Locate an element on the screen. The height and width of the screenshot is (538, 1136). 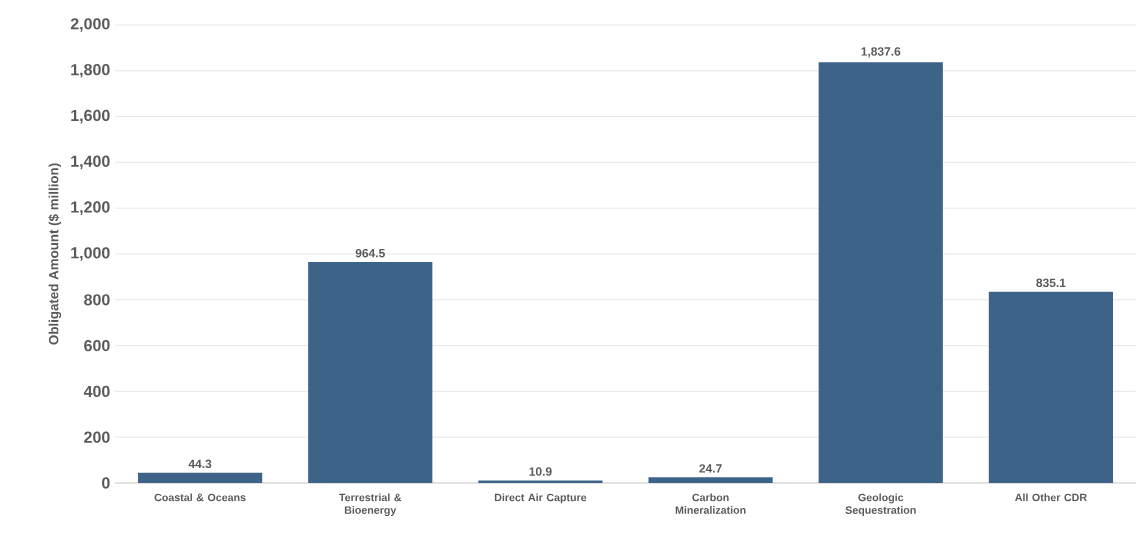
y-tick-label: 600 is located at coordinates (97, 345).